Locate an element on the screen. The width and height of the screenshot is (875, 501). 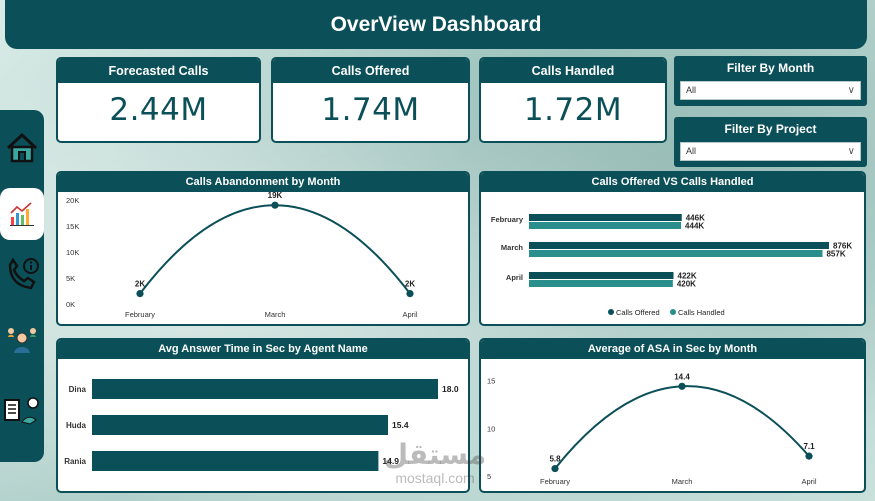
kpi-calls-offered: Calls Offered 1.74M is located at coordinates (370, 100).